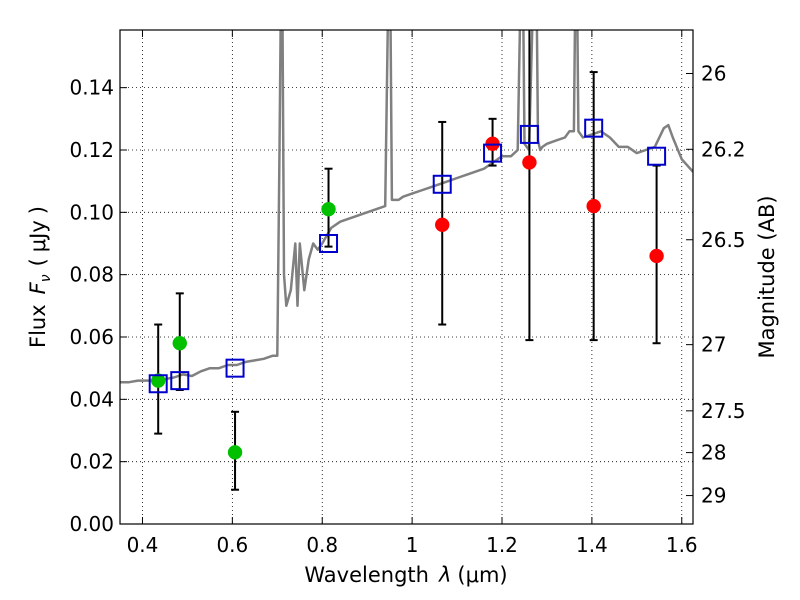 The height and width of the screenshot is (600, 800). Describe the element at coordinates (682, 545) in the screenshot. I see `x-tick-label: 1.6` at that location.